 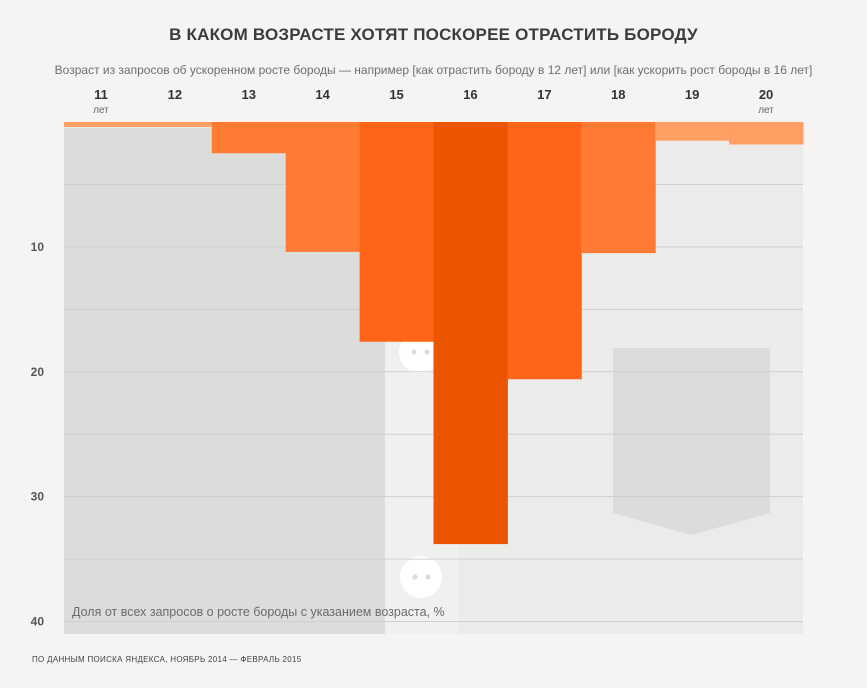 I want to click on x-tick-label: 15, so click(x=396, y=94).